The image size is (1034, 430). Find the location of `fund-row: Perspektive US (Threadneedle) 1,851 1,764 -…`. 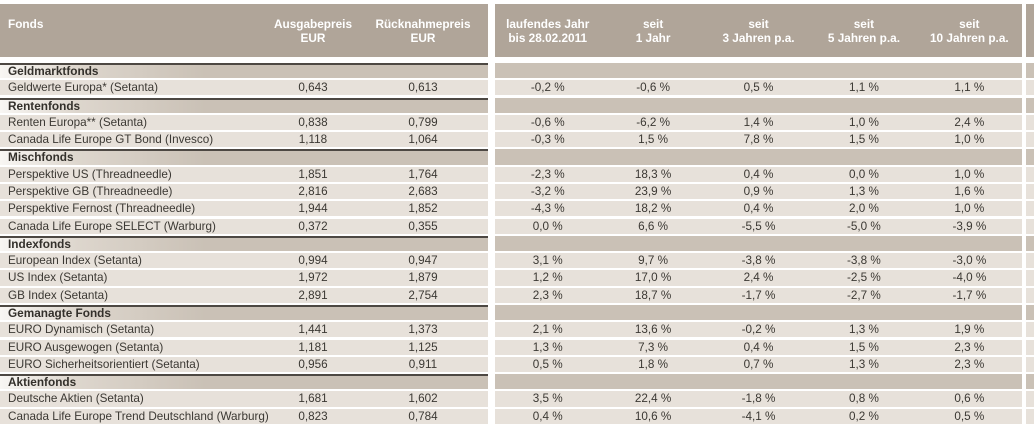

fund-row: Perspektive US (Threadneedle) 1,851 1,764 -… is located at coordinates (517, 174).